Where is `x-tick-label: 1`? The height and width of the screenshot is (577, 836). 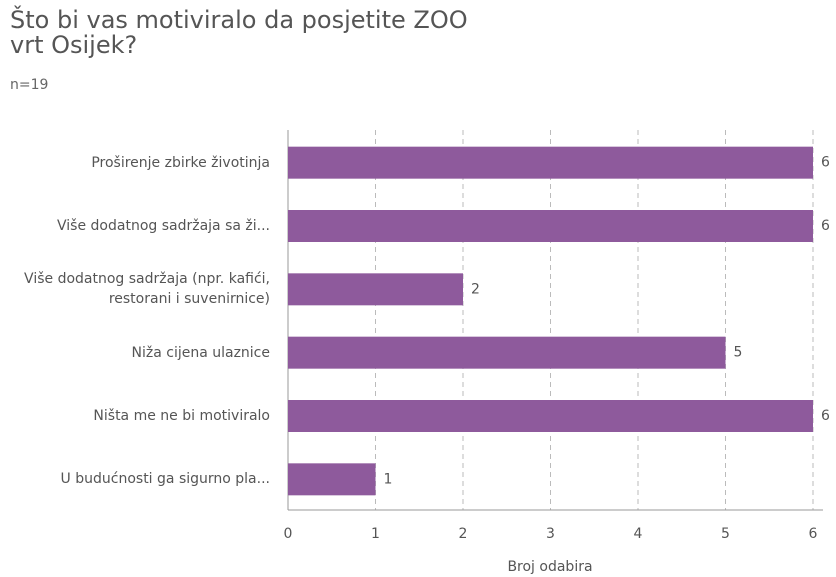 x-tick-label: 1 is located at coordinates (375, 534).